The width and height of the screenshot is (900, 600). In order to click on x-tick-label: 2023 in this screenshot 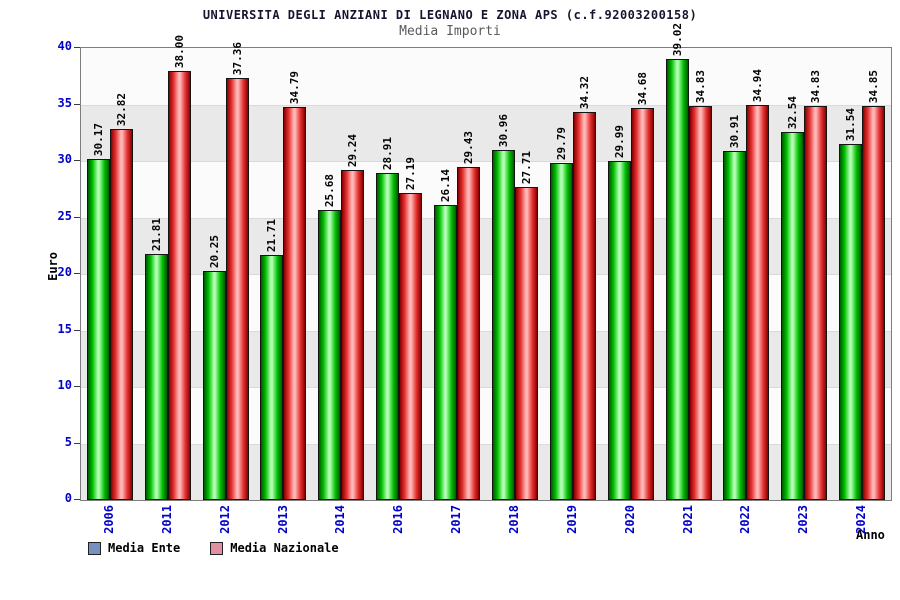, I will do `click(803, 519)`.